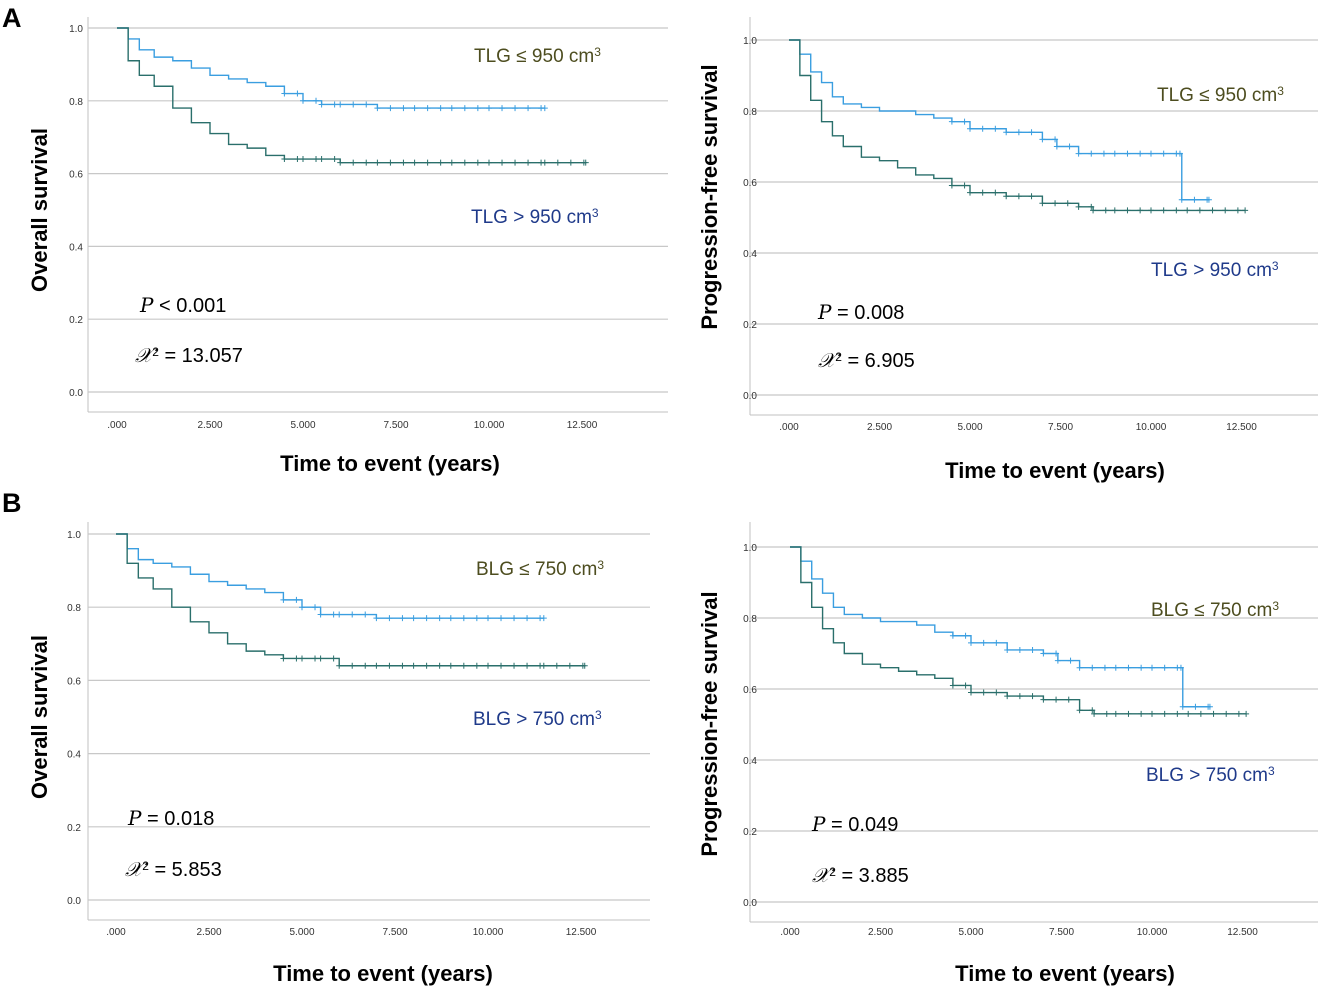  What do you see at coordinates (750, 832) in the screenshot?
I see `y-tick-label: 0.2` at bounding box center [750, 832].